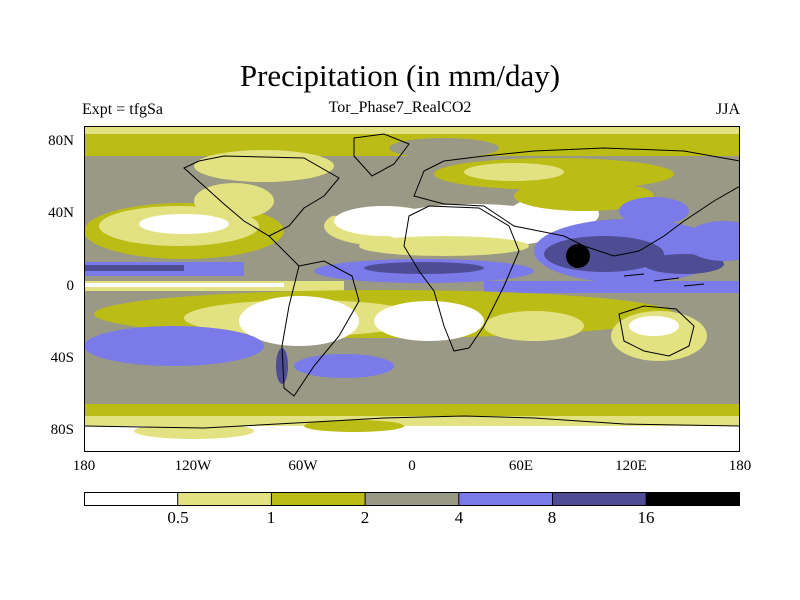 Image resolution: width=800 pixels, height=600 pixels. What do you see at coordinates (612, 287) in the screenshot?
I see `field-eq-io-band` at bounding box center [612, 287].